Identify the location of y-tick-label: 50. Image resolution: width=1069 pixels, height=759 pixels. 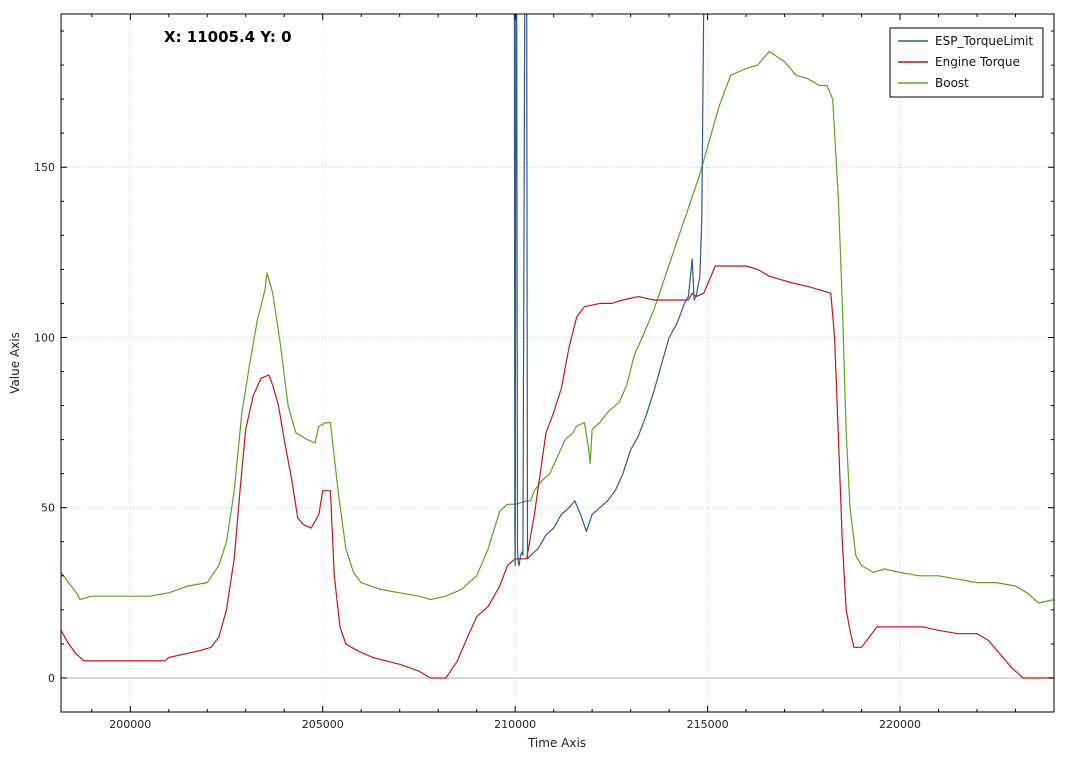
(48, 508).